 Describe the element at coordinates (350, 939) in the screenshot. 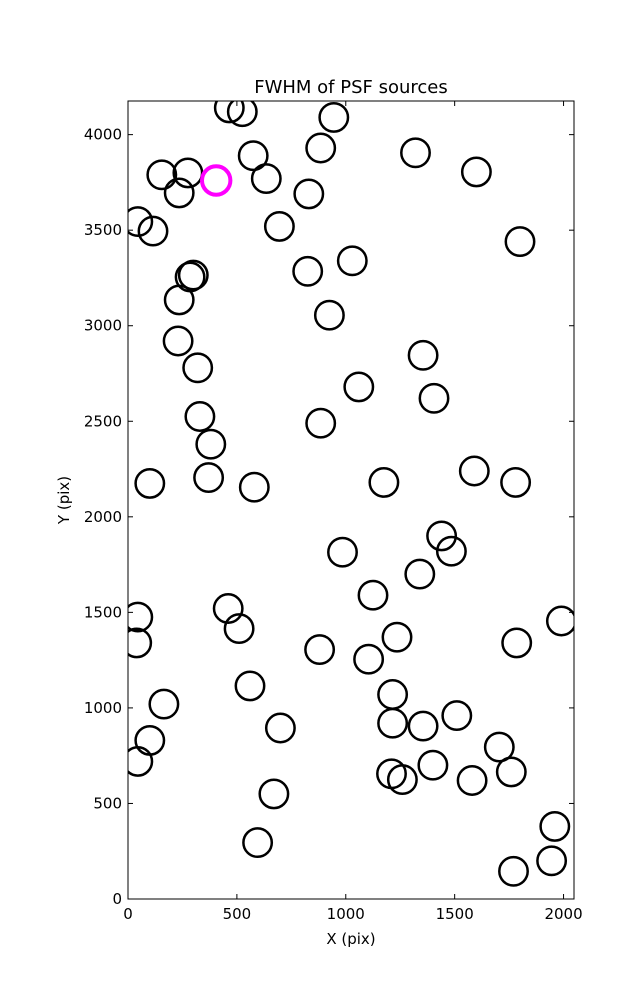

I see `x-axis-title: X (pix)` at that location.